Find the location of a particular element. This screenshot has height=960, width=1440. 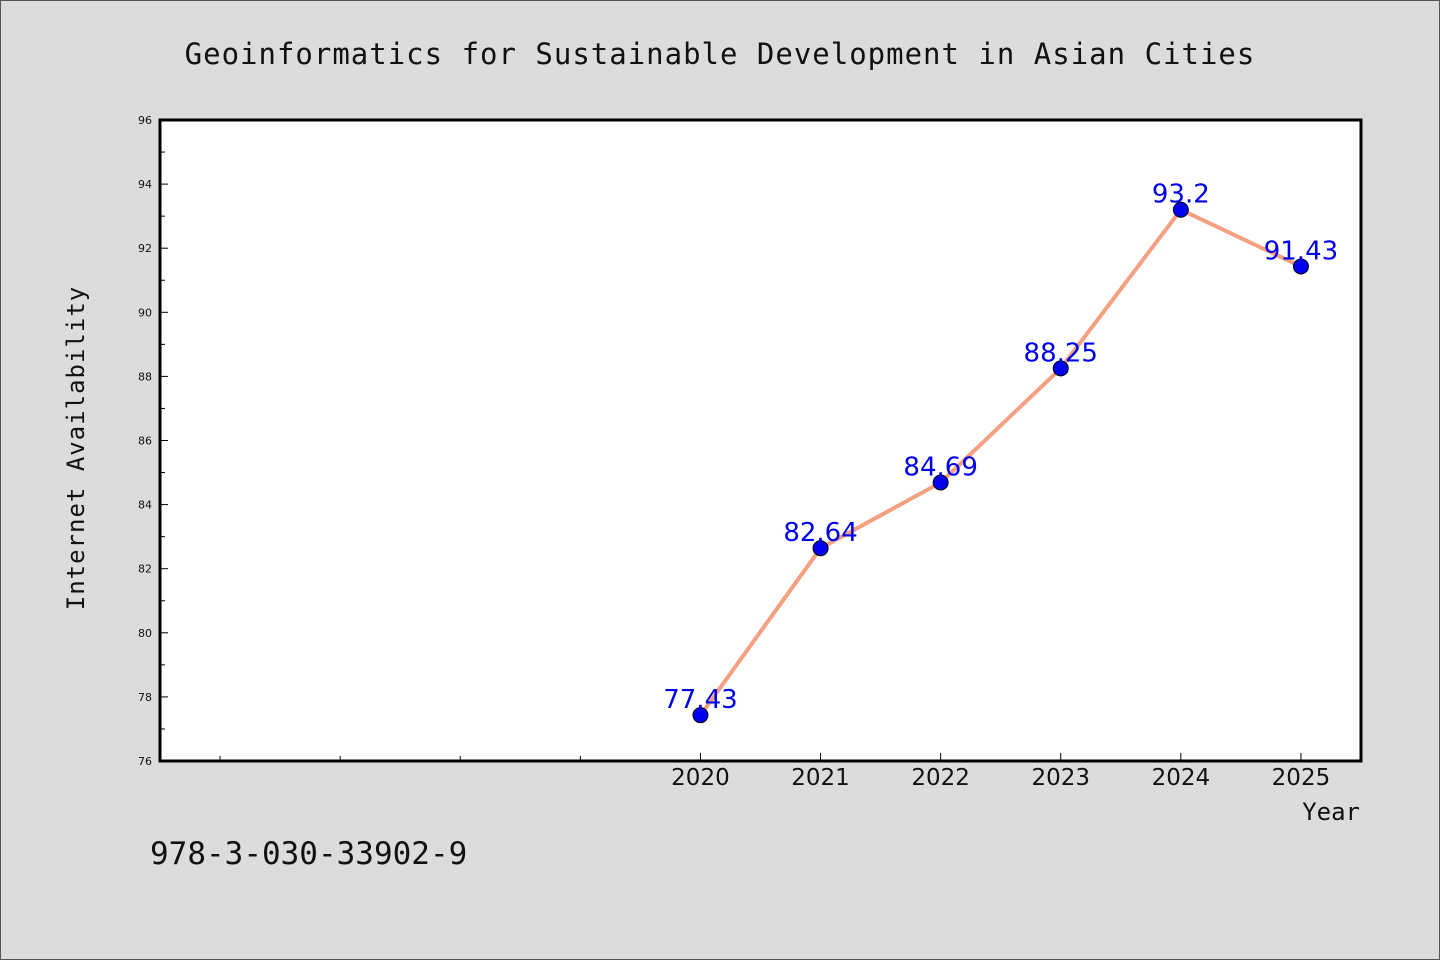

y-tick-label: 96 is located at coordinates (145, 120).